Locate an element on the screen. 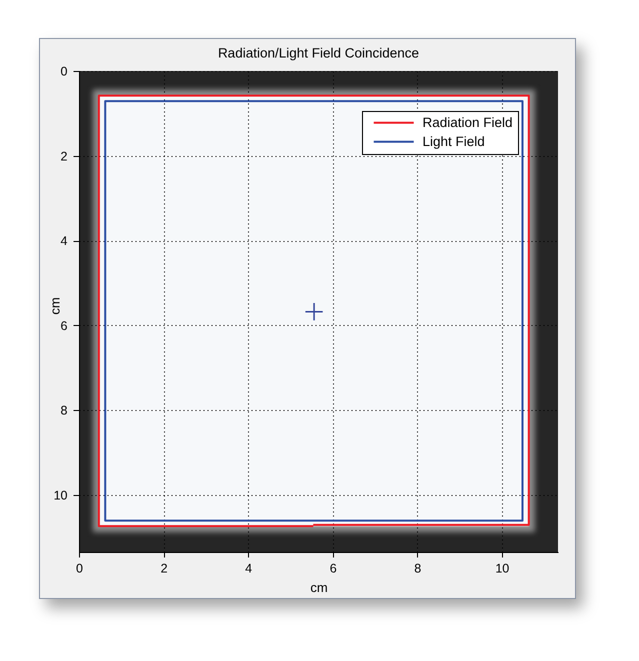 The height and width of the screenshot is (661, 639). legend-label: Radiation Field is located at coordinates (467, 122).